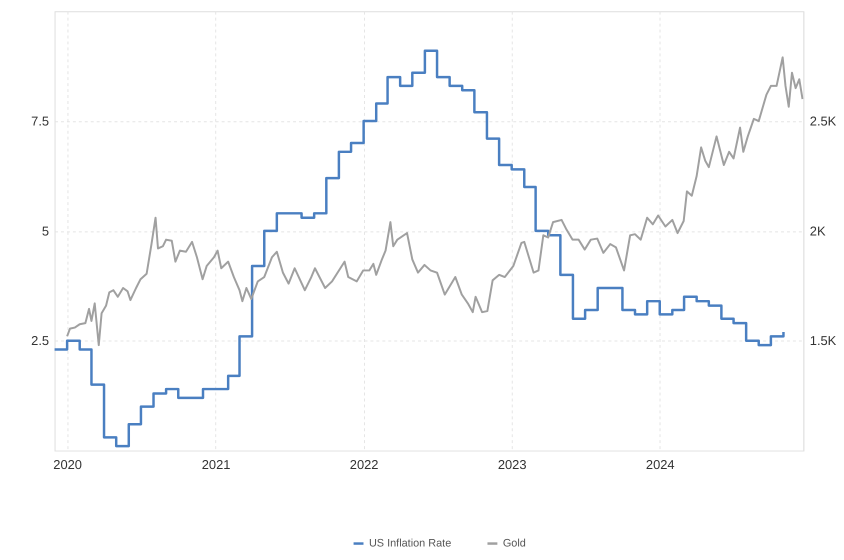 The height and width of the screenshot is (560, 844). Describe the element at coordinates (364, 464) in the screenshot. I see `x-tick-label: 2022` at that location.